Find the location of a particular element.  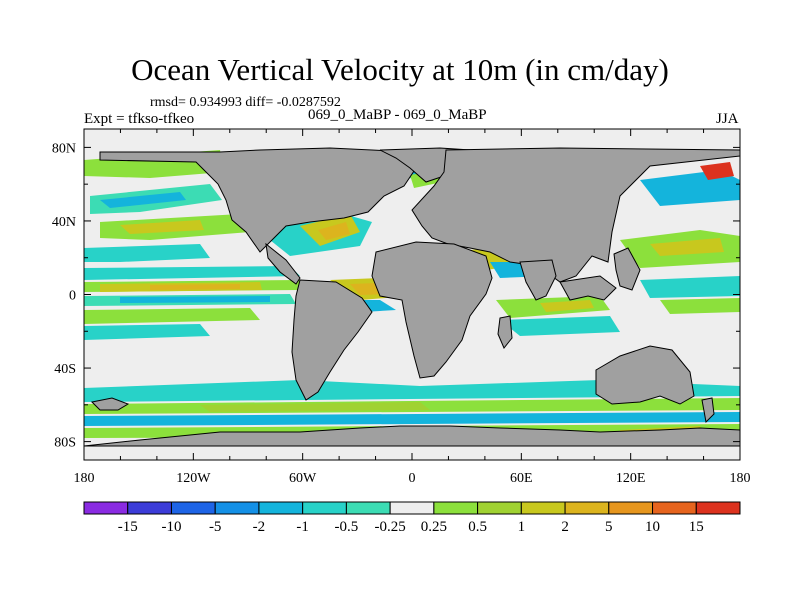

colorbar-label: -15 is located at coordinates (128, 527).